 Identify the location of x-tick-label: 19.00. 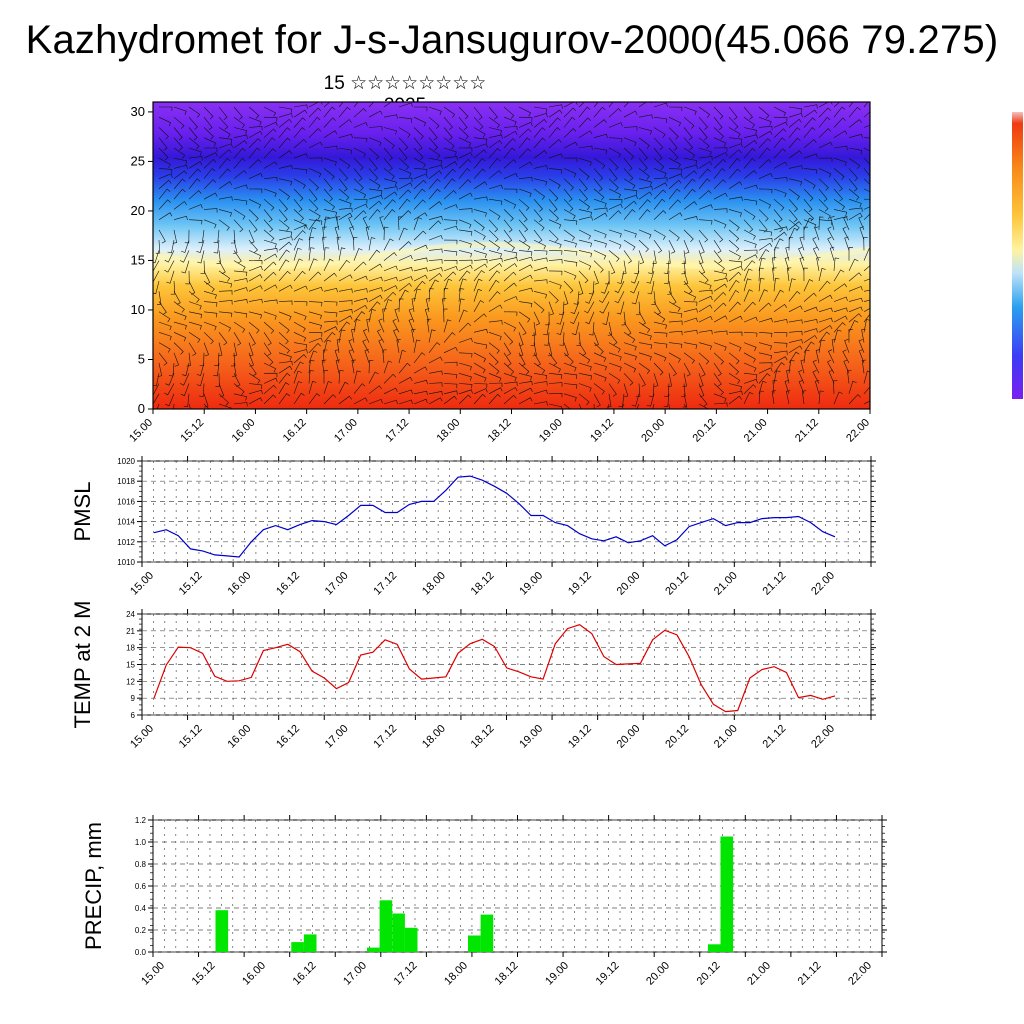
(557, 974).